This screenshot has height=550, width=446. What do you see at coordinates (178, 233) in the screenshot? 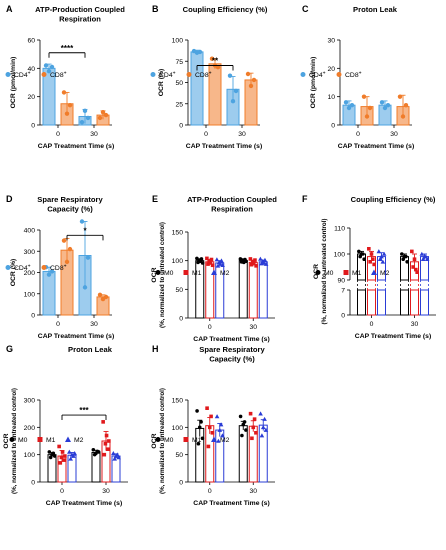
I see `y-tick-label: 150` at bounding box center [178, 233].